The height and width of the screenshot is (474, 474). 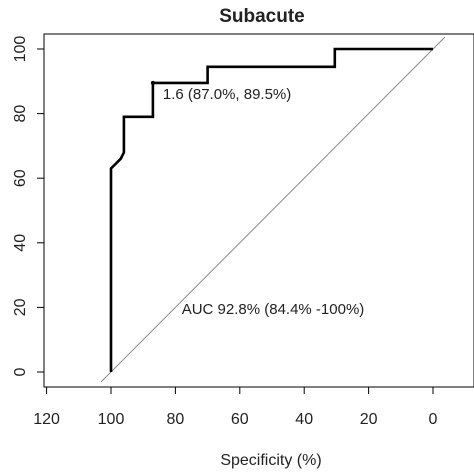 I want to click on x-tick-label: 20, so click(x=369, y=419).